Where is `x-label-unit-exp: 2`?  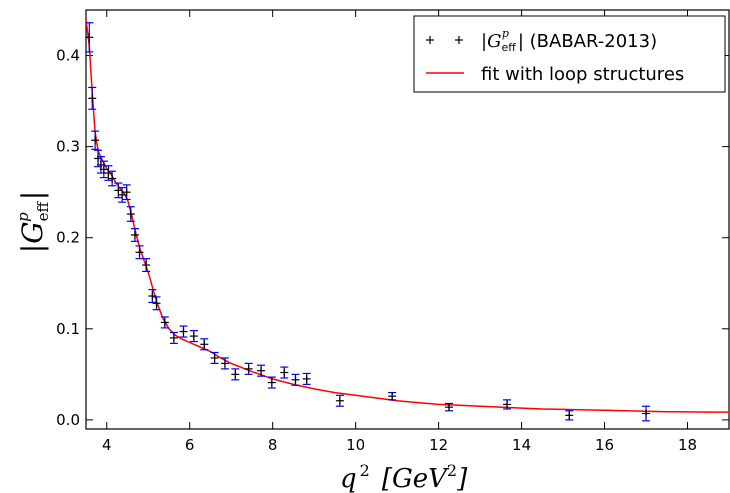 x-label-unit-exp: 2 is located at coordinates (452, 470).